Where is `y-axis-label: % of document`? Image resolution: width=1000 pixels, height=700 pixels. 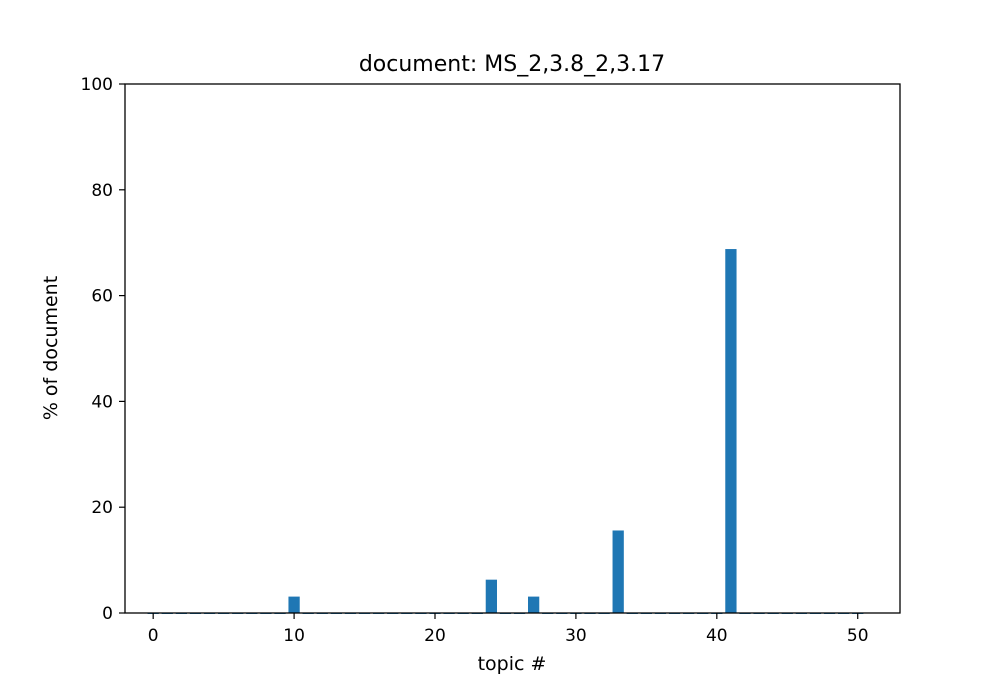
y-axis-label: % of document is located at coordinates (51, 348).